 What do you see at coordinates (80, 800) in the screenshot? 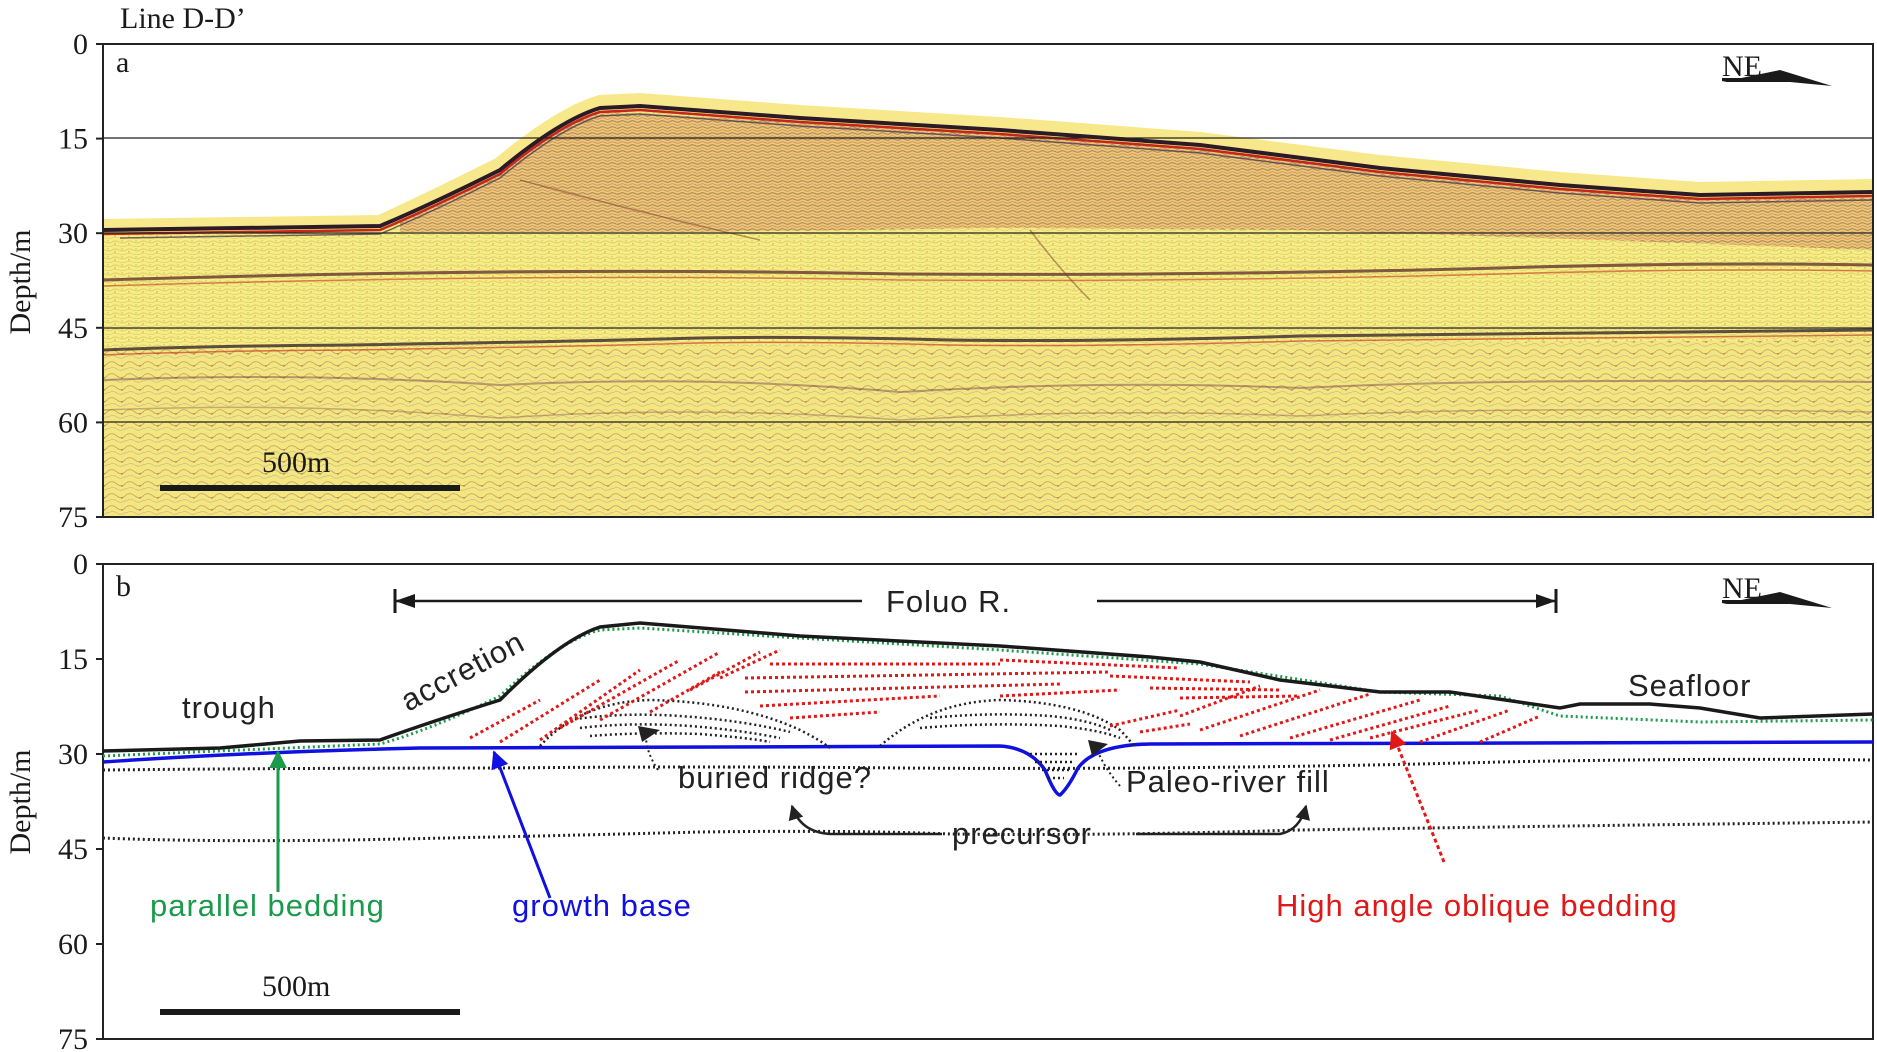
I see `y-axis-b: 0 15 30 45 60 75` at bounding box center [80, 800].